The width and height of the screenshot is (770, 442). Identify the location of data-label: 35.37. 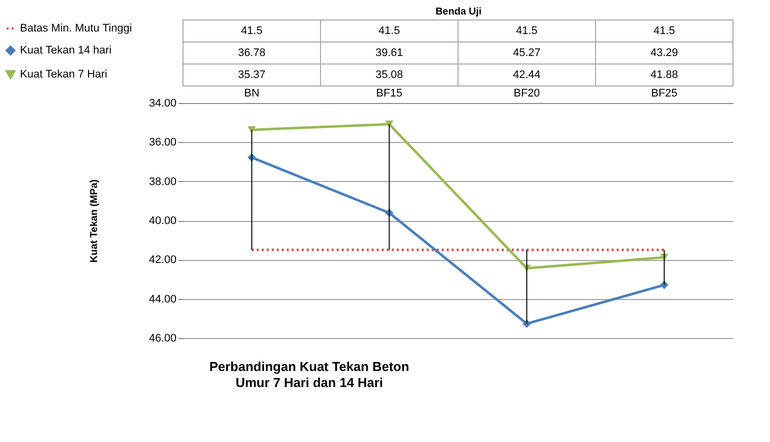
(252, 75).